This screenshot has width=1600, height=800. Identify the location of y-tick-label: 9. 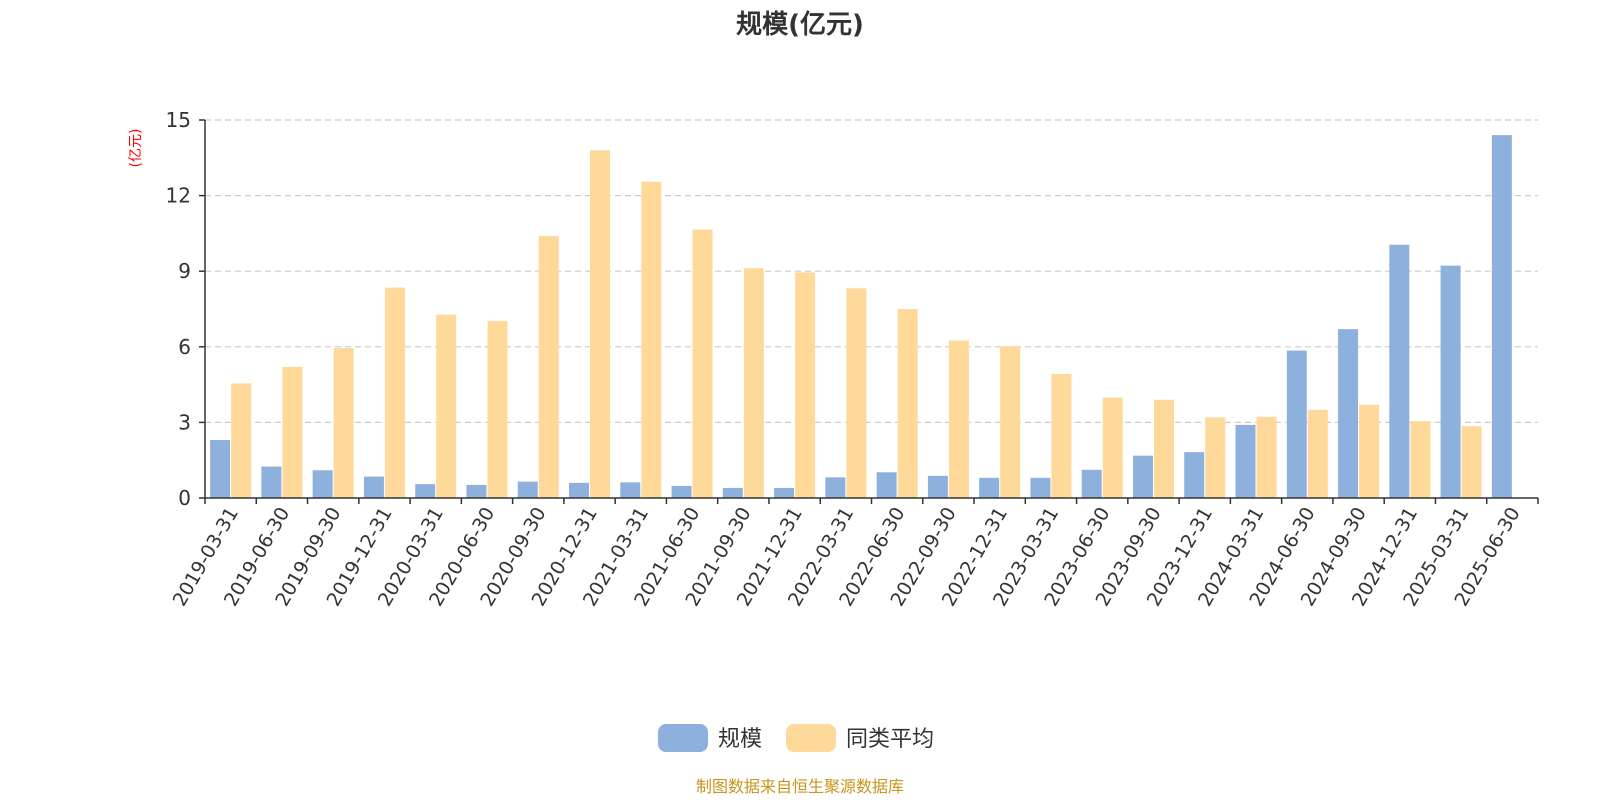
(184, 271).